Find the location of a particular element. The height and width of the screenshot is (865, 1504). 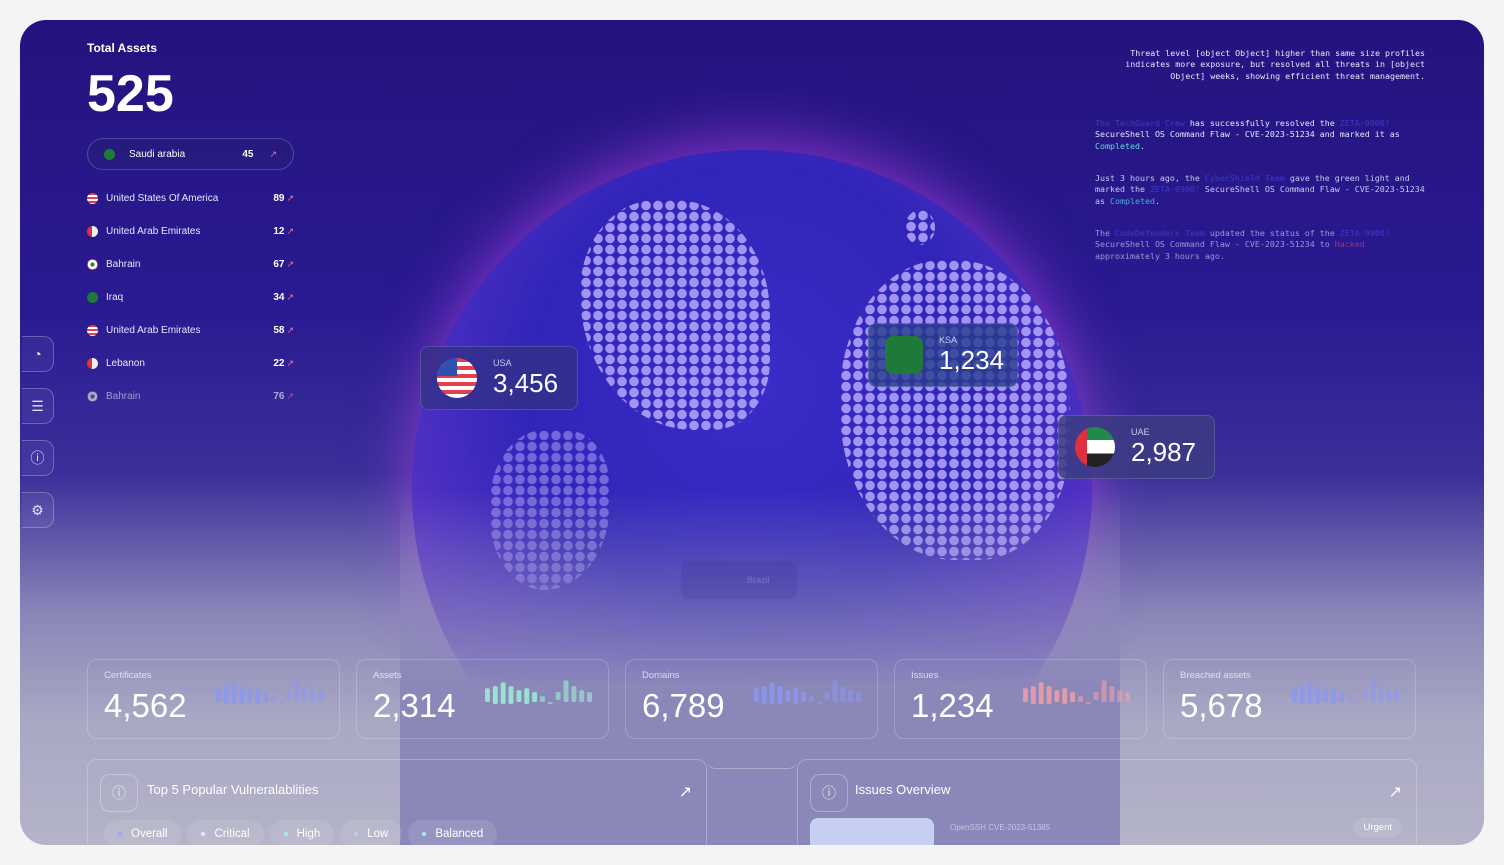

country-value: 45 is located at coordinates (248, 154).